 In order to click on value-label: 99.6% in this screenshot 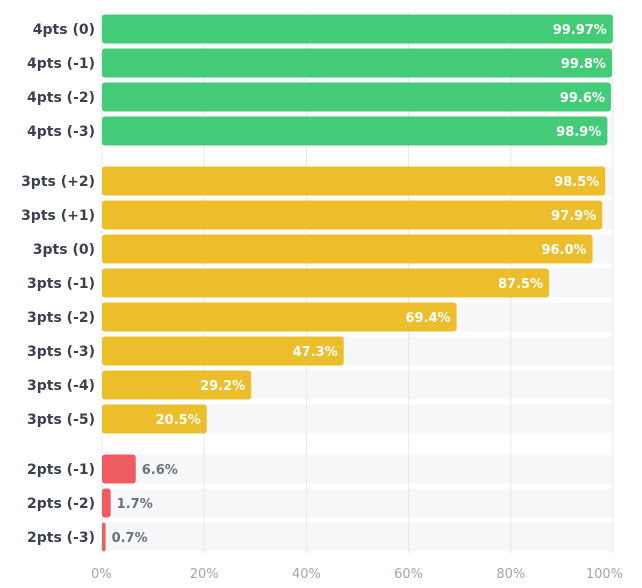, I will do `click(582, 98)`.